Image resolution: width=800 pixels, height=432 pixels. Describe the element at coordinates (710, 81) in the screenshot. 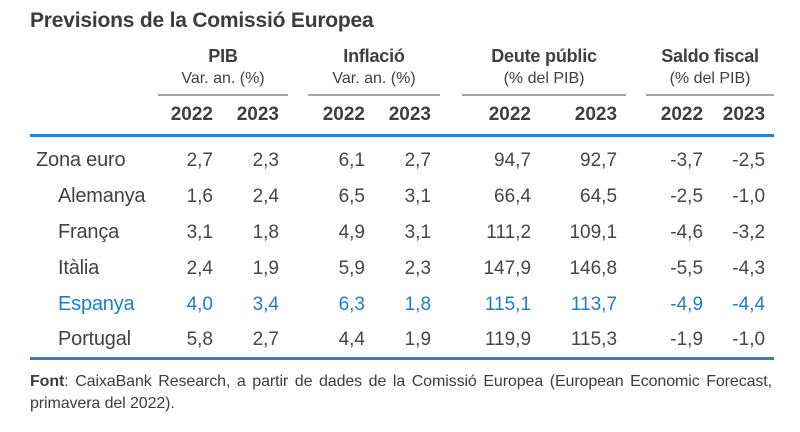

I see `group-subtitle-saldo-fiscal: (% del PIB)` at that location.